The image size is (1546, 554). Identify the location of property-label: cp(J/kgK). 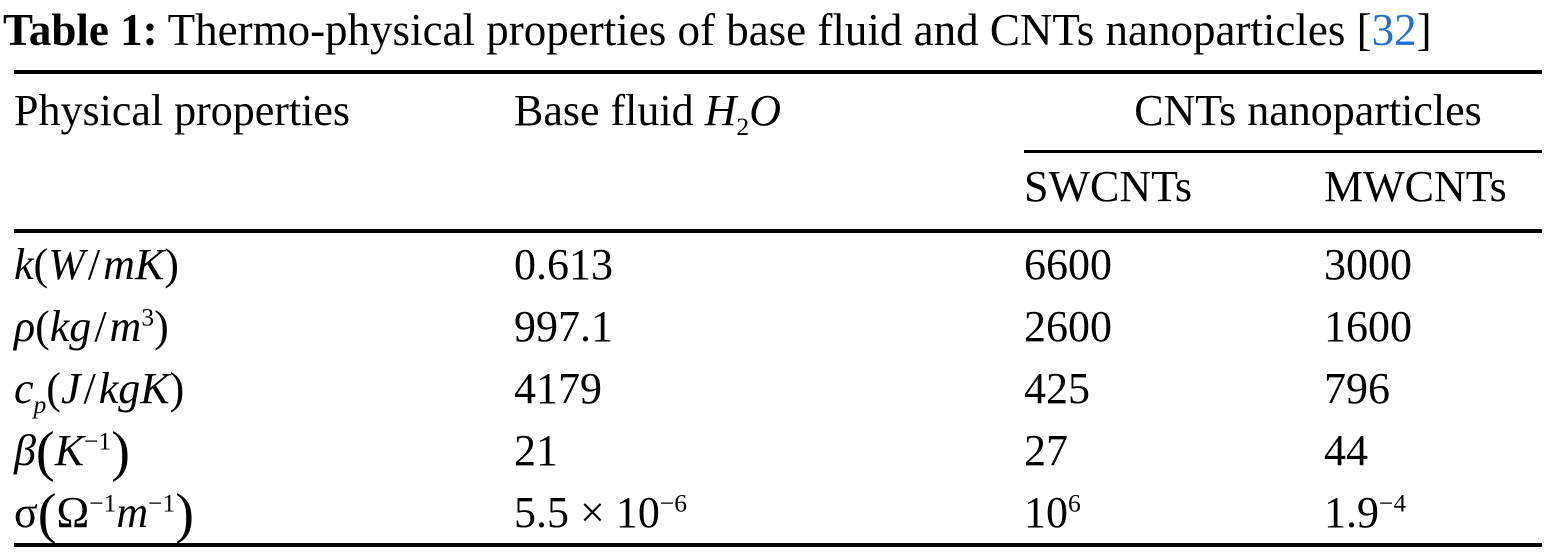
(264, 390).